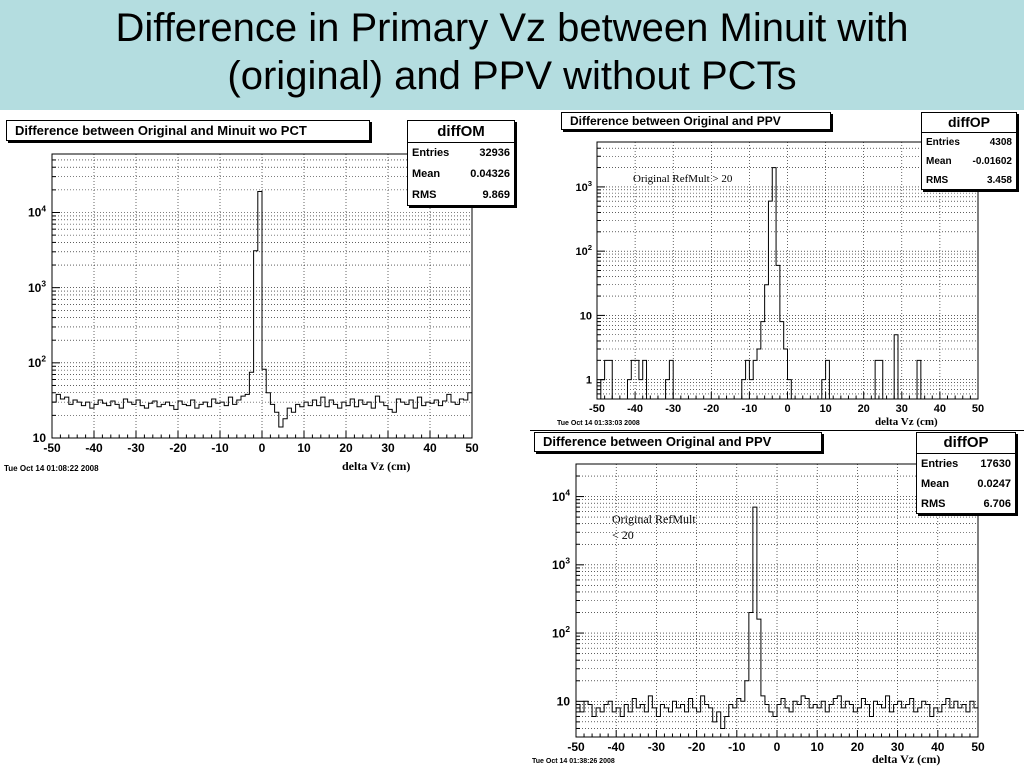 The width and height of the screenshot is (1024, 768). What do you see at coordinates (966, 464) in the screenshot?
I see `stats-row-entries: Entries 17630` at bounding box center [966, 464].